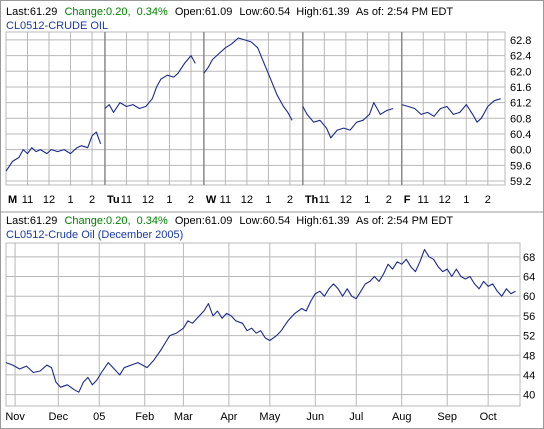  What do you see at coordinates (57, 26) in the screenshot?
I see `panel1-subtitle: CL0512-CRUDE OIL` at bounding box center [57, 26].